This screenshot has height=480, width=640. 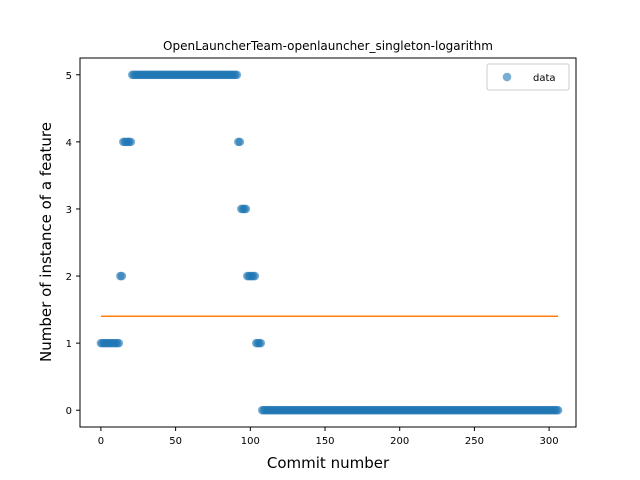 What do you see at coordinates (328, 463) in the screenshot?
I see `x-axis-label: Commit number` at bounding box center [328, 463].